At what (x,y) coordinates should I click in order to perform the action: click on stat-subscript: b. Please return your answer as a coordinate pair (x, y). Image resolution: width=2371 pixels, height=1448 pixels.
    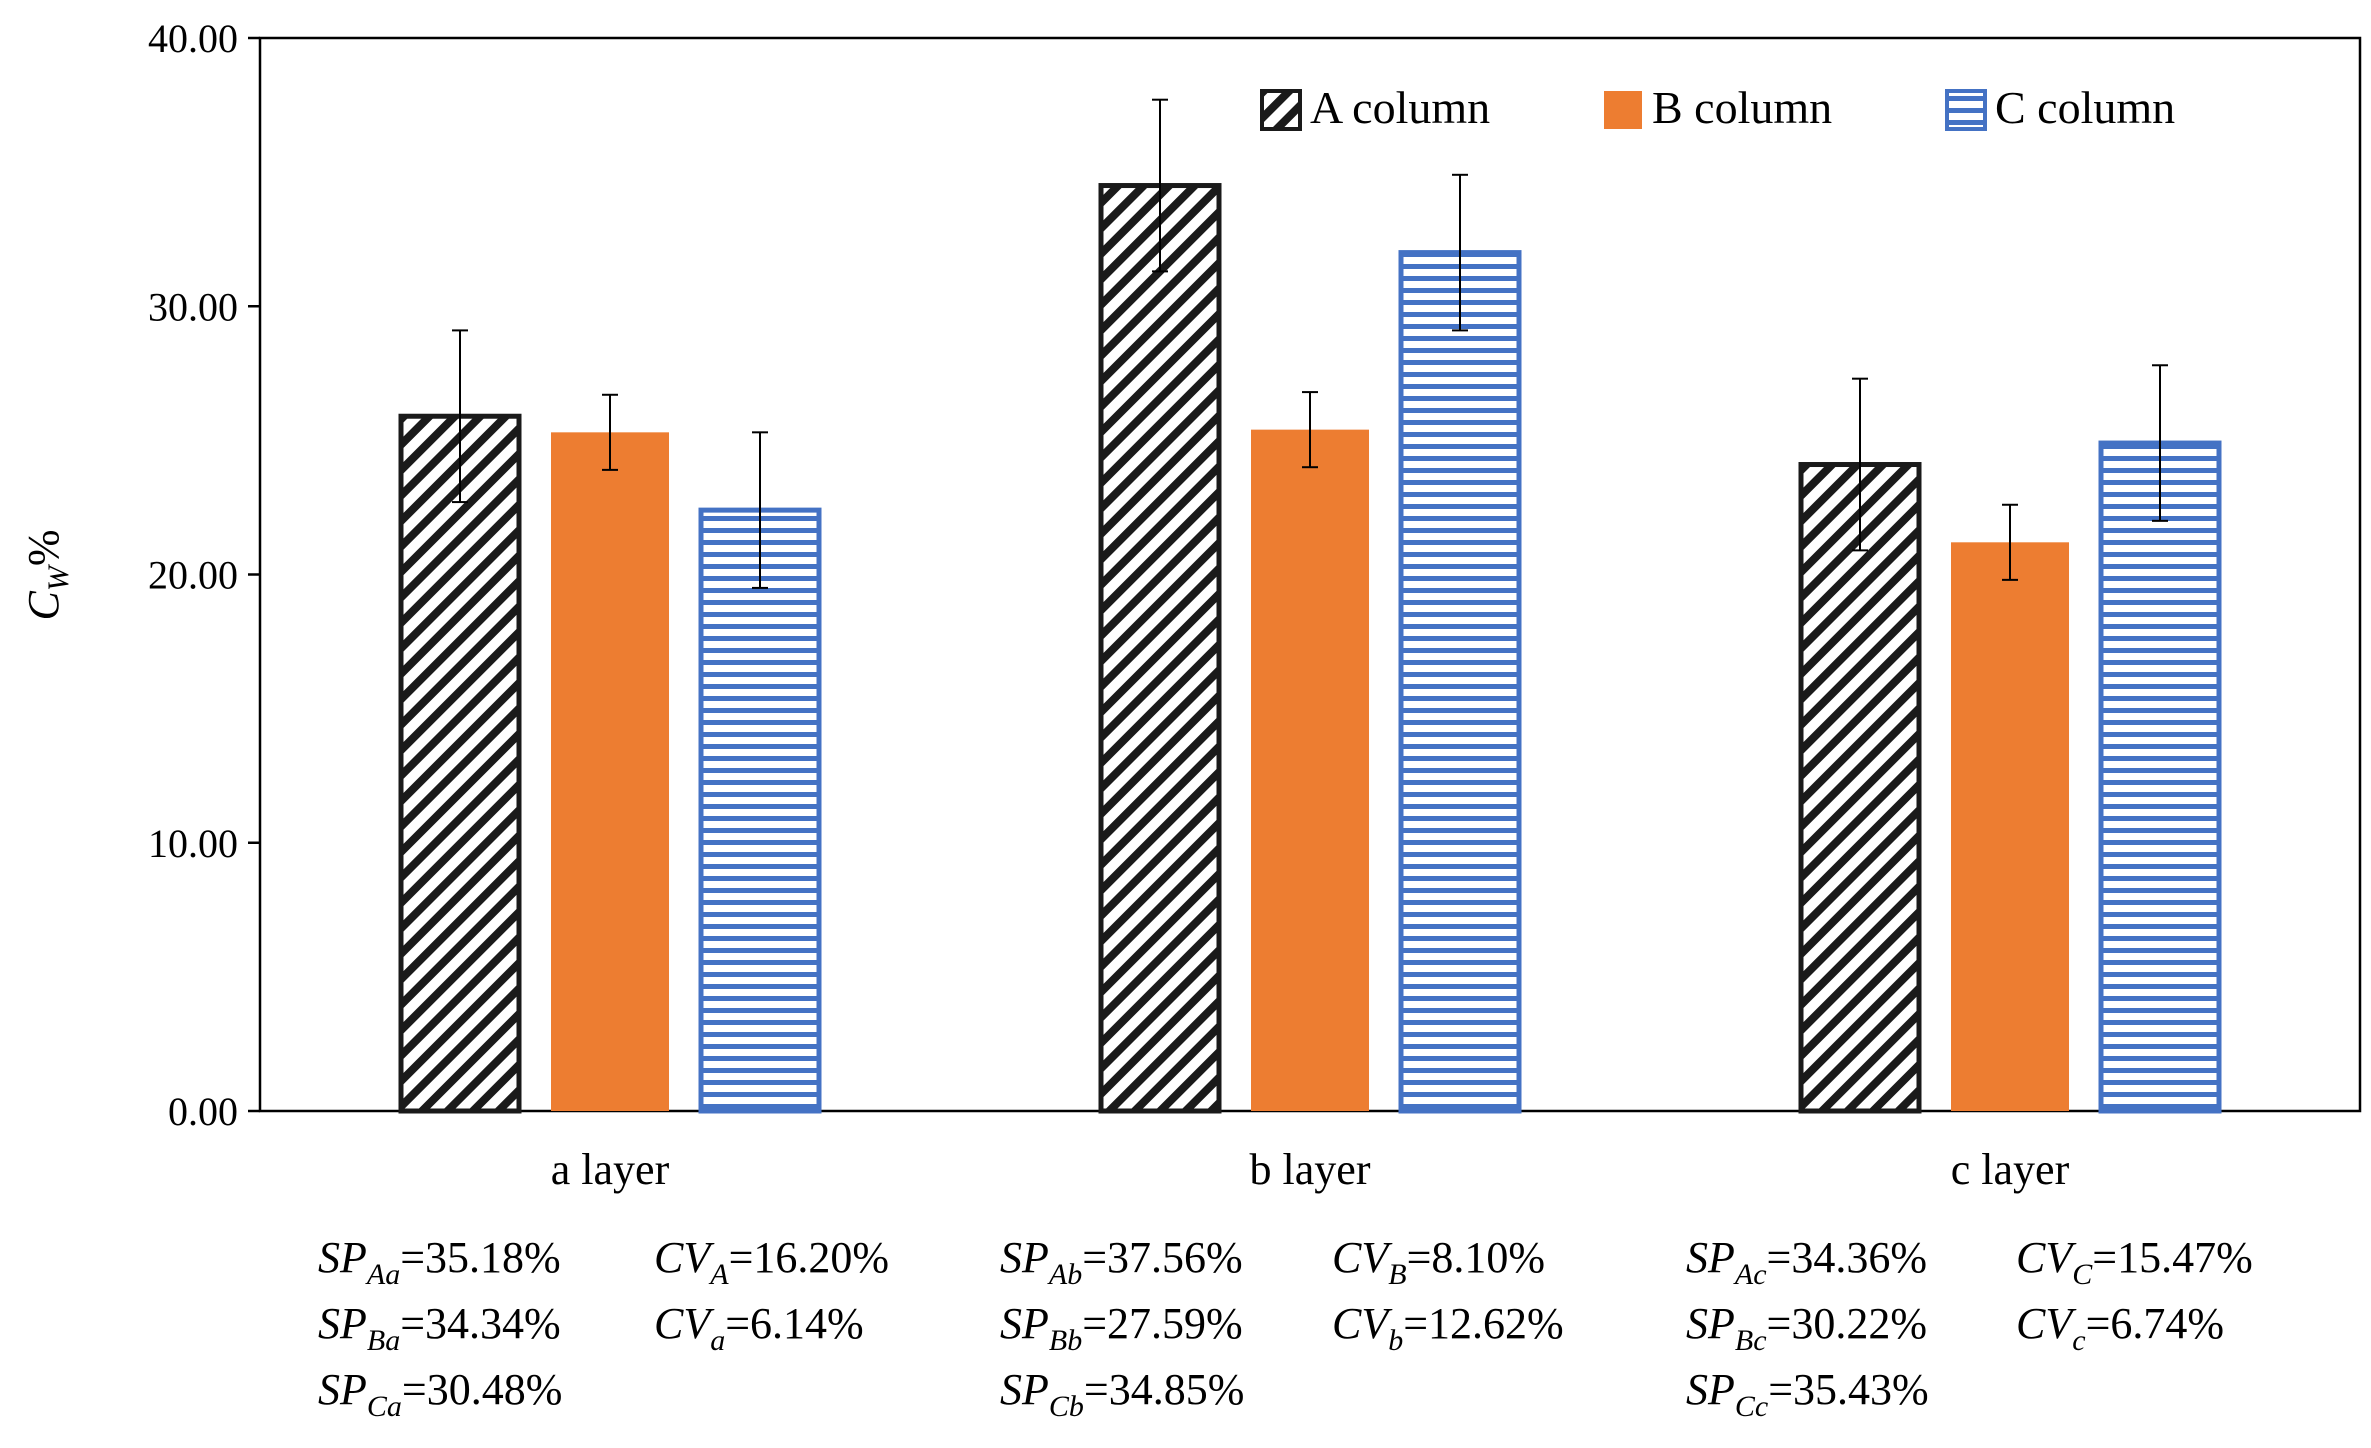
    Looking at the image, I should click on (1396, 1340).